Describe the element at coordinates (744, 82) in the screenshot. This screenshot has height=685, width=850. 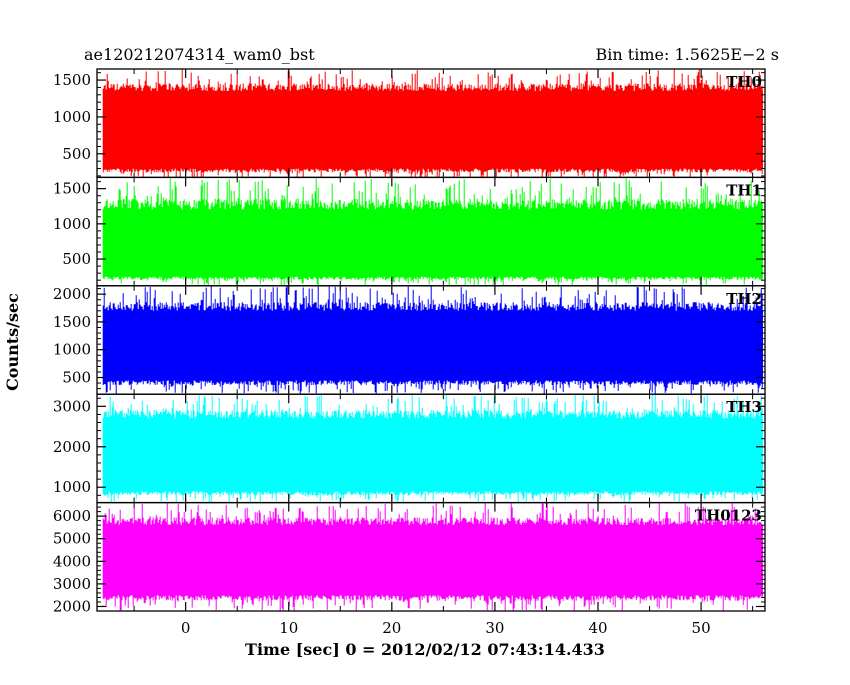
I see `panel-label-th0: TH0` at that location.